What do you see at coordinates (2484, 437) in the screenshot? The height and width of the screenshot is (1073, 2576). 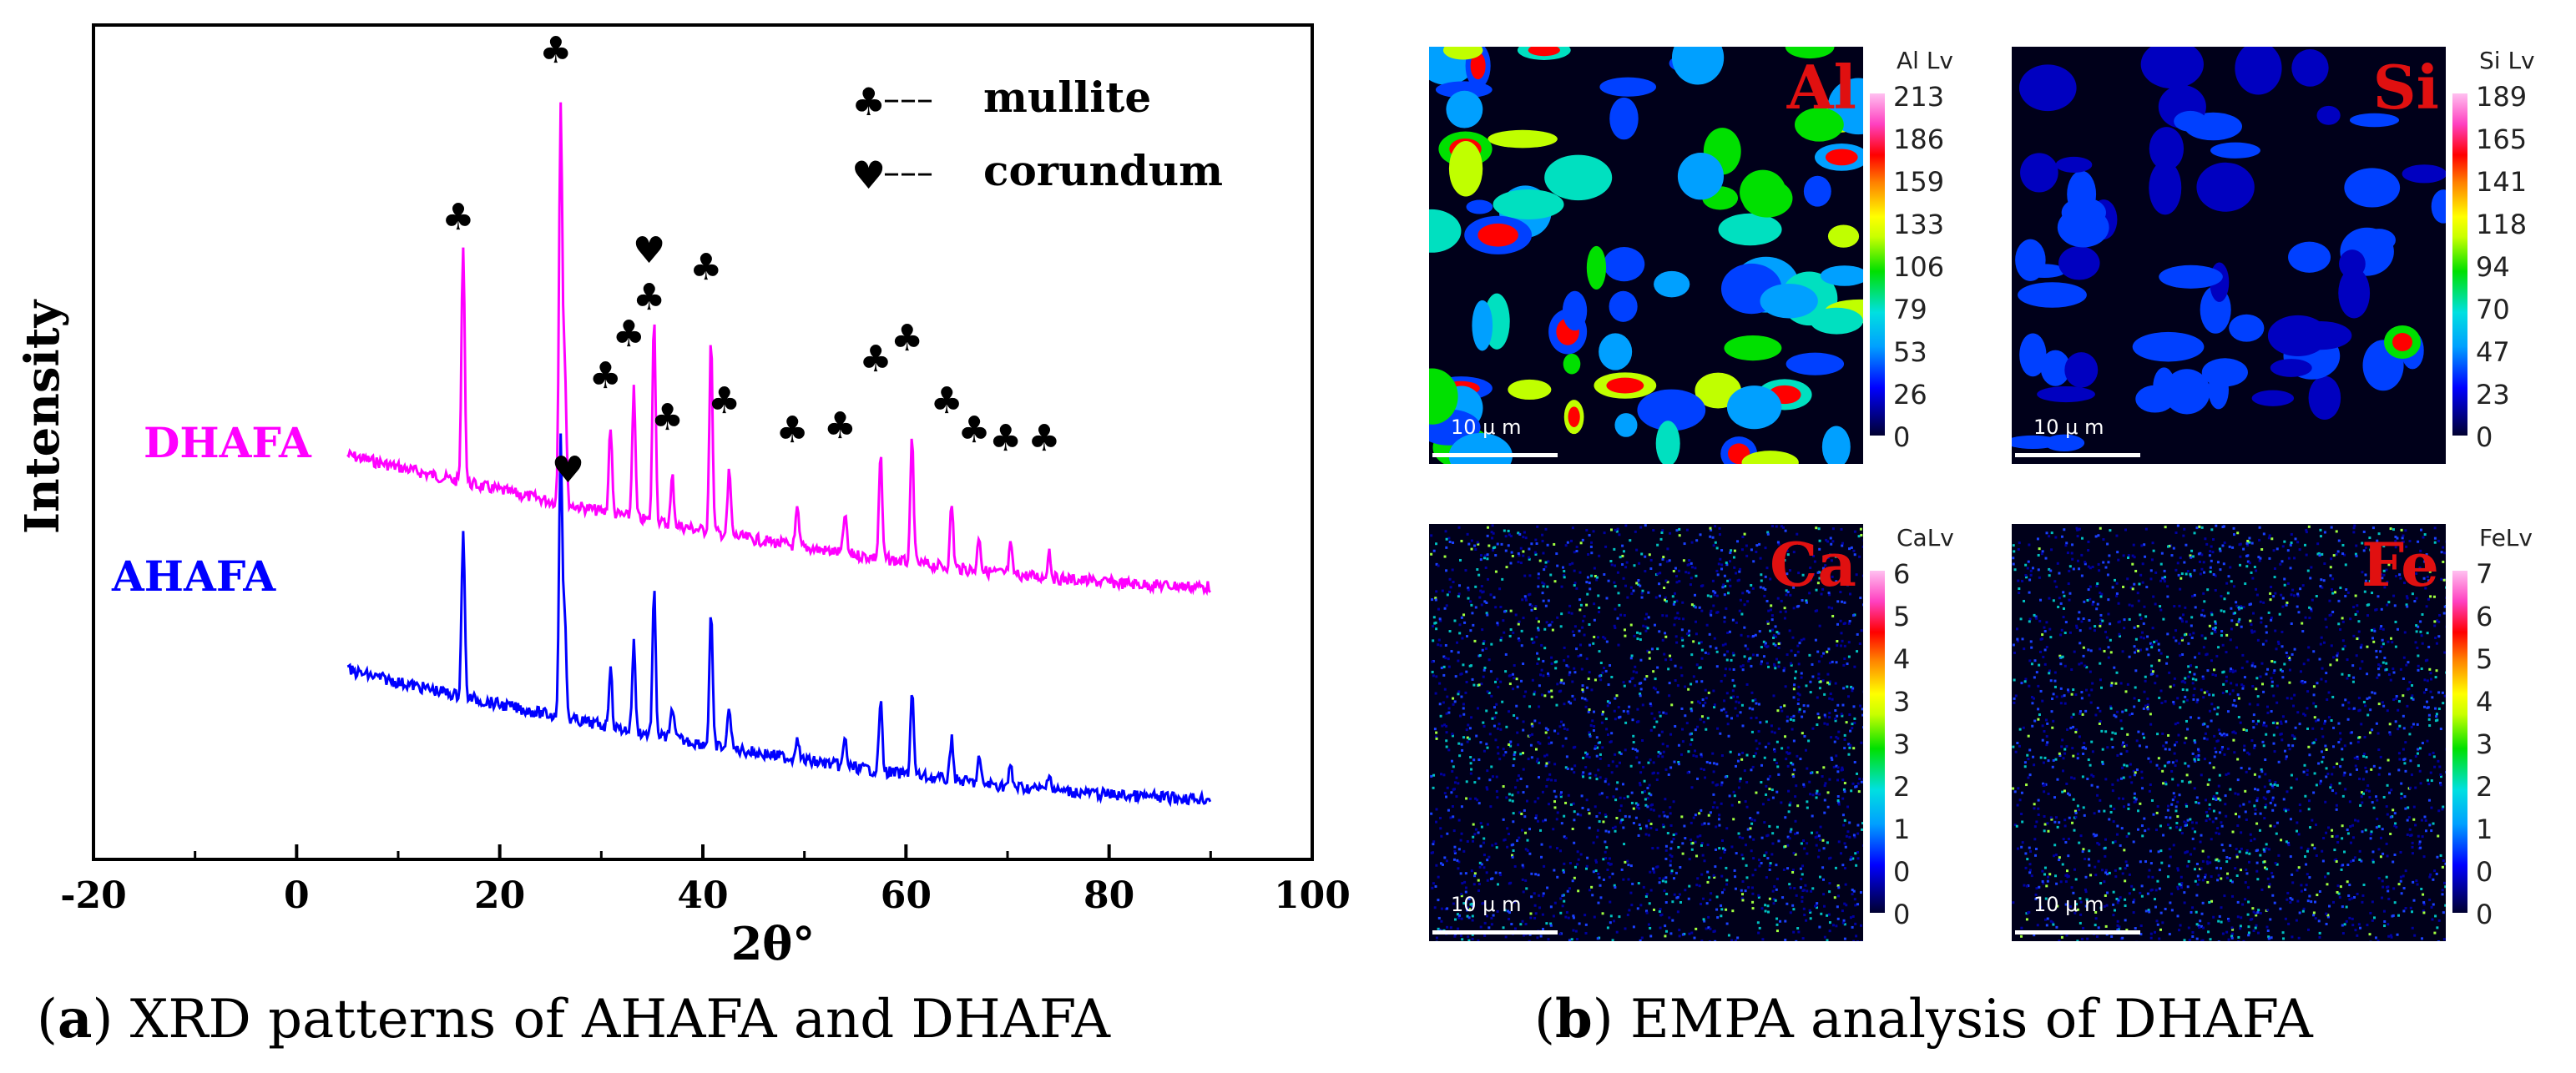 I see `colorbar-tick-8: 0` at bounding box center [2484, 437].